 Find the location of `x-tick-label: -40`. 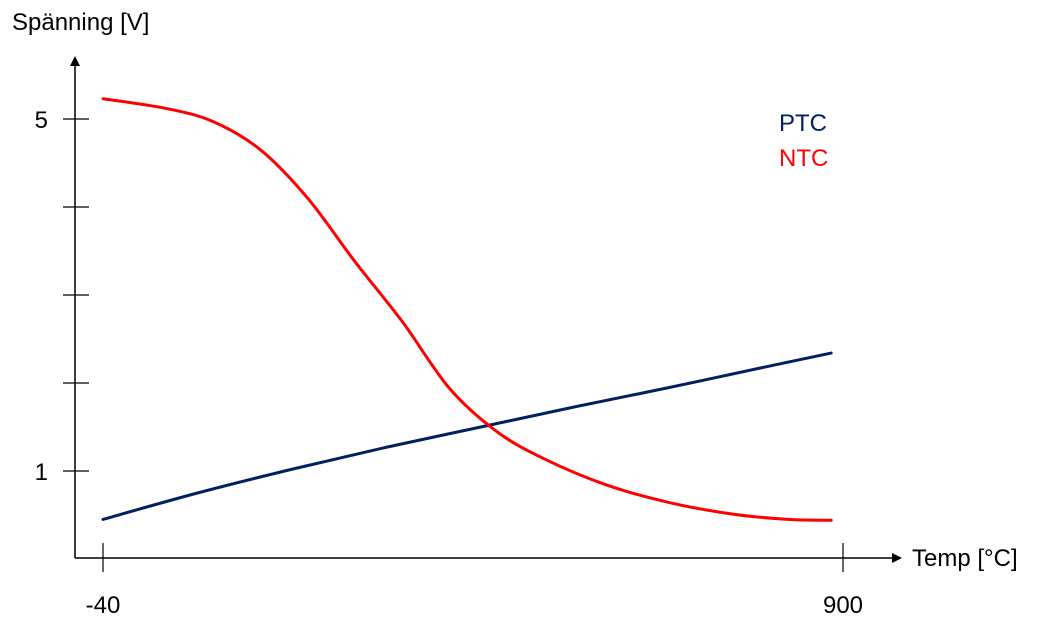

x-tick-label: -40 is located at coordinates (103, 605).